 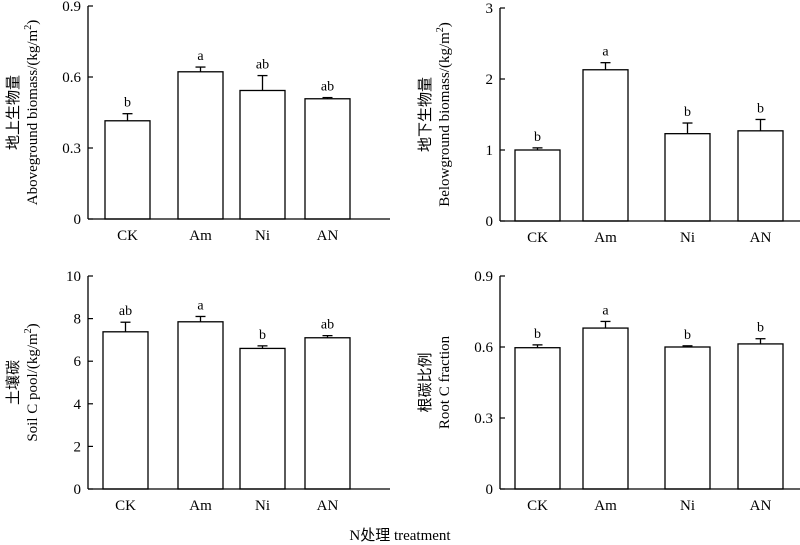 I want to click on y-tick-label: 6, so click(x=78, y=362).